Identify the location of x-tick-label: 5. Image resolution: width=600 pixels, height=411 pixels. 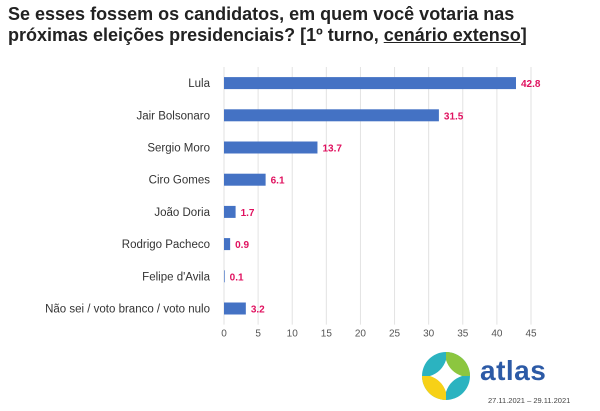
(258, 334).